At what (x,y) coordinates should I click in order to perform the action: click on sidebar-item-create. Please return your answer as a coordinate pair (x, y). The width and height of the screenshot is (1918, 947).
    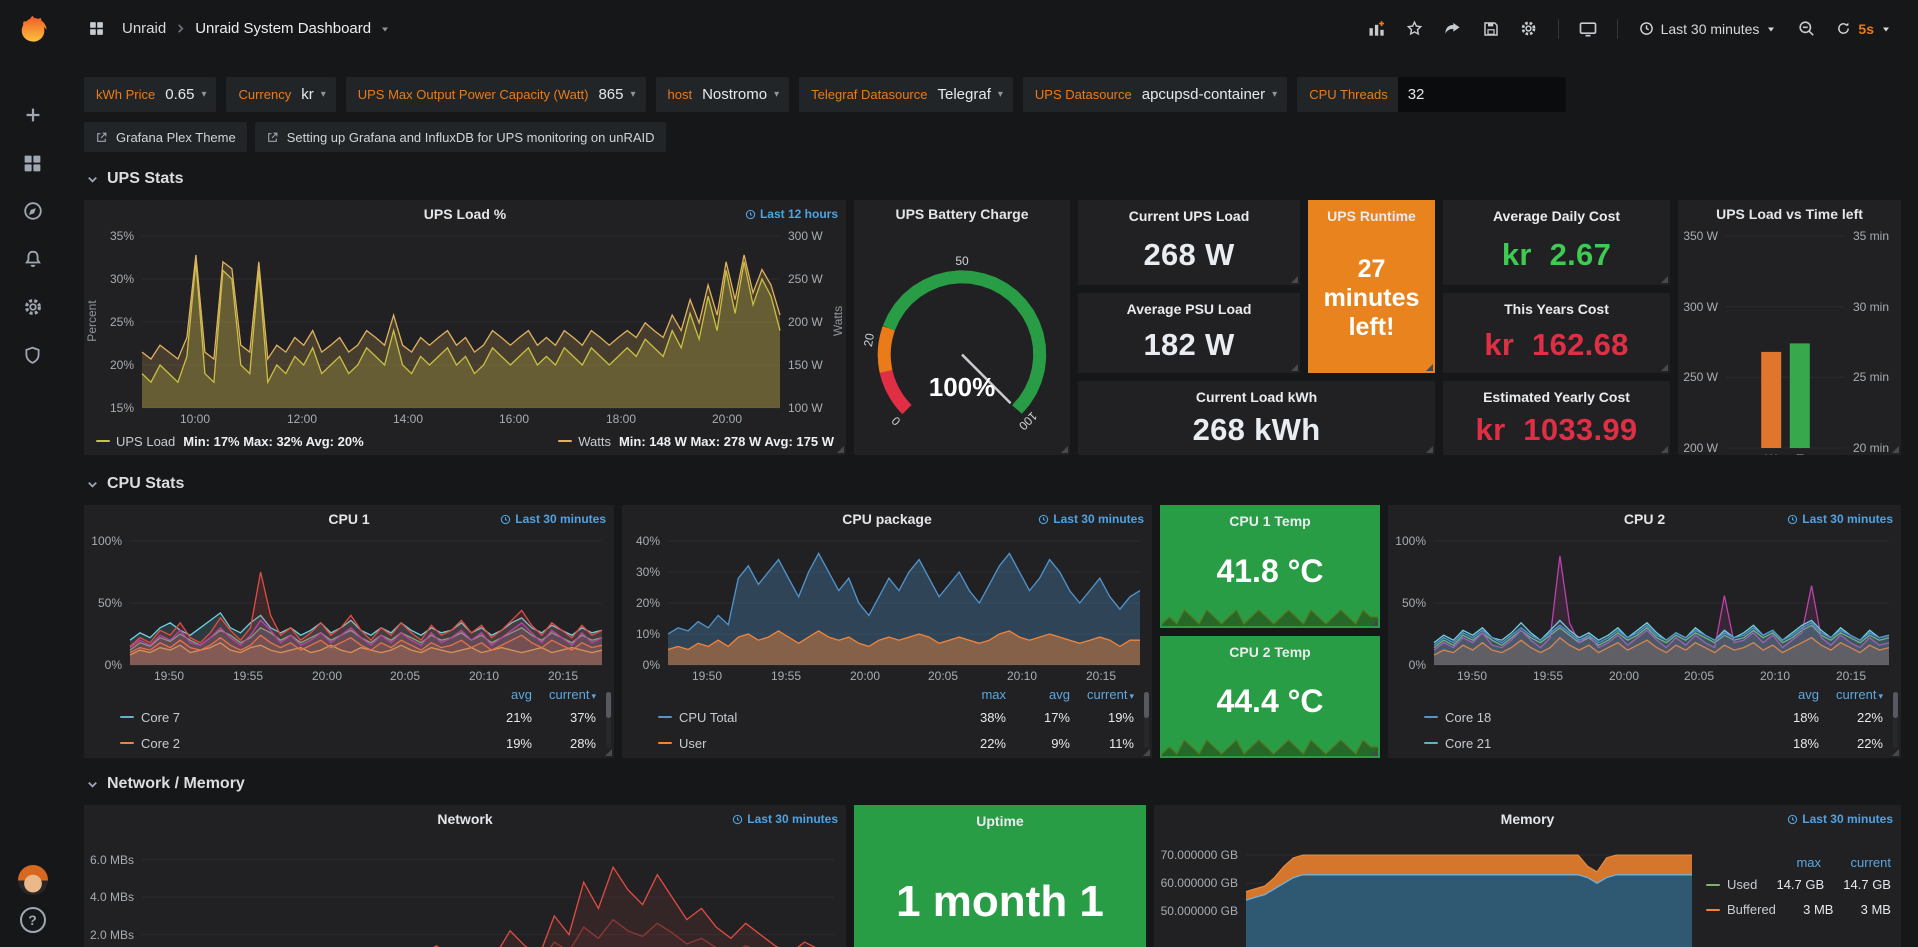
    Looking at the image, I should click on (32, 115).